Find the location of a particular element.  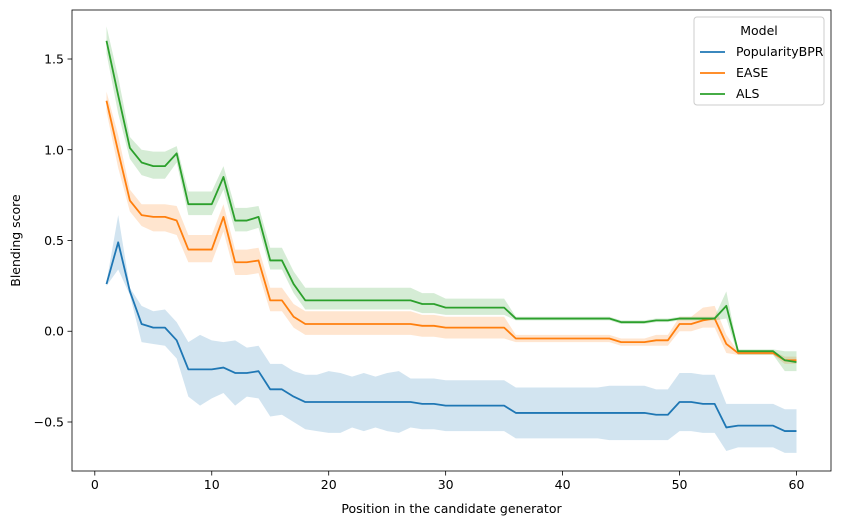

x-tick-label: 20 is located at coordinates (329, 484).